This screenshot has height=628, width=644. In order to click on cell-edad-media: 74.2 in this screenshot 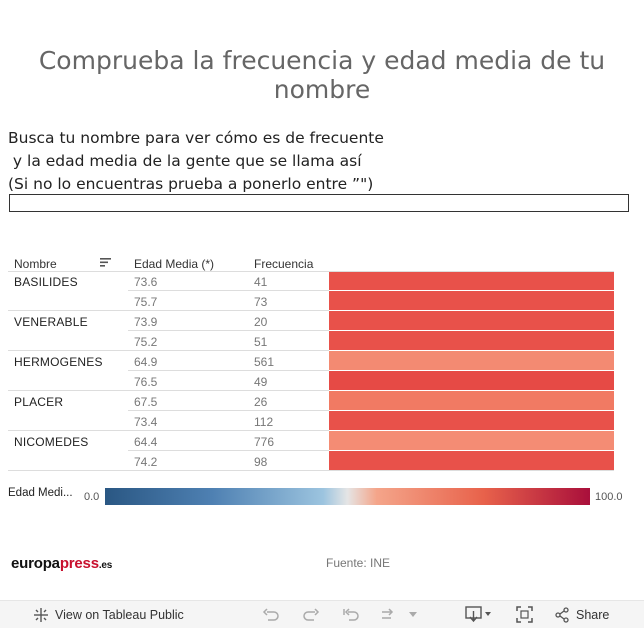, I will do `click(146, 462)`.